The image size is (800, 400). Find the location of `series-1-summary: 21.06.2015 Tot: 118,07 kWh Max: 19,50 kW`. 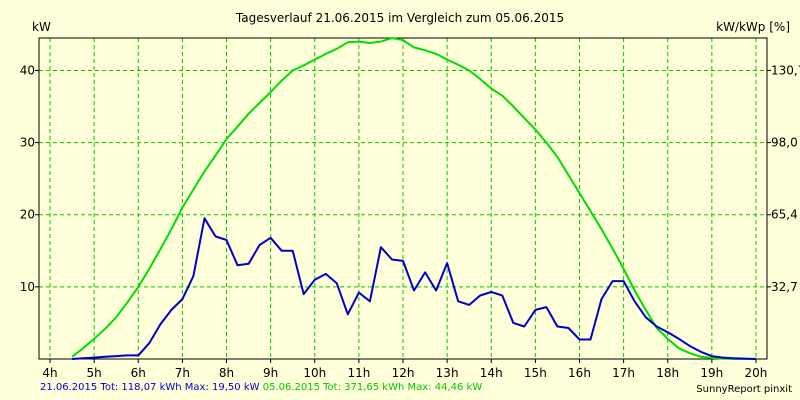

series-1-summary: 21.06.2015 Tot: 118,07 kWh Max: 19,50 kW is located at coordinates (150, 387).